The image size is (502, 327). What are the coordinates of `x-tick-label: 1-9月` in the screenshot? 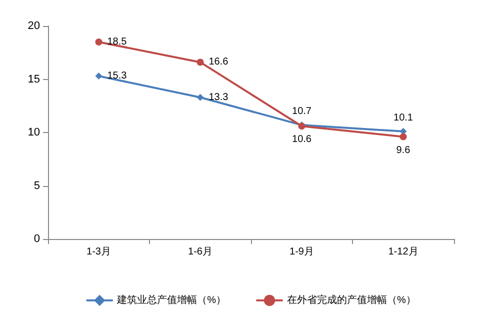 It's located at (302, 252).